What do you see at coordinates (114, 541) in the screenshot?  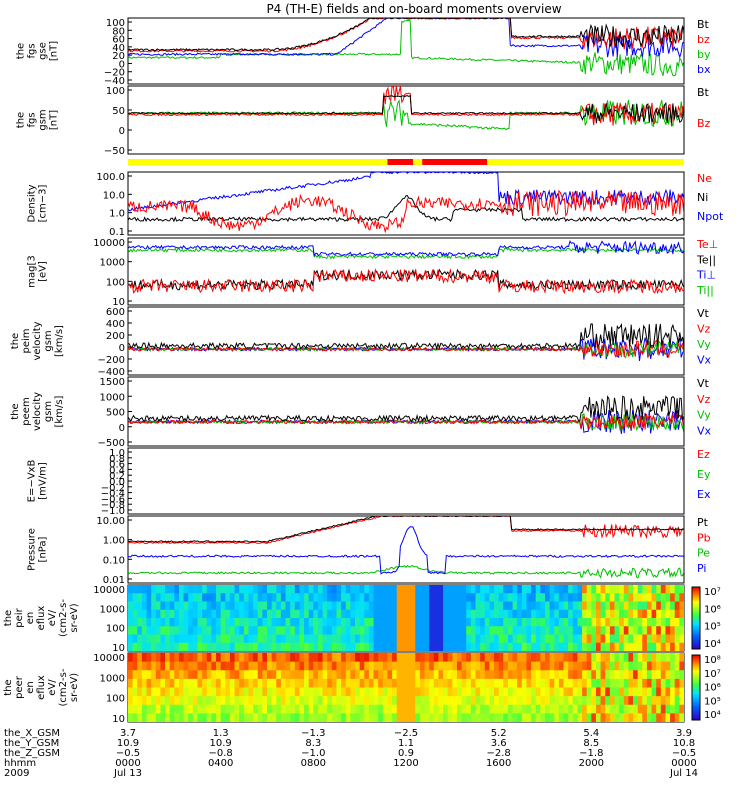 I see `y-tick-label: 1.00` at bounding box center [114, 541].